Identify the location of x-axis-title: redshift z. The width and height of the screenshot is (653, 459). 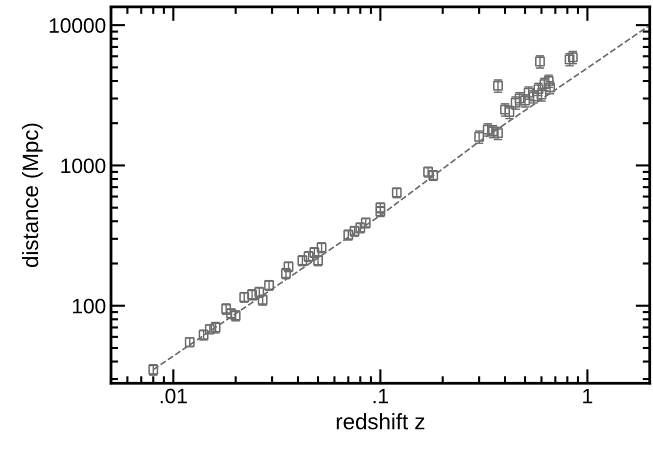
(380, 421).